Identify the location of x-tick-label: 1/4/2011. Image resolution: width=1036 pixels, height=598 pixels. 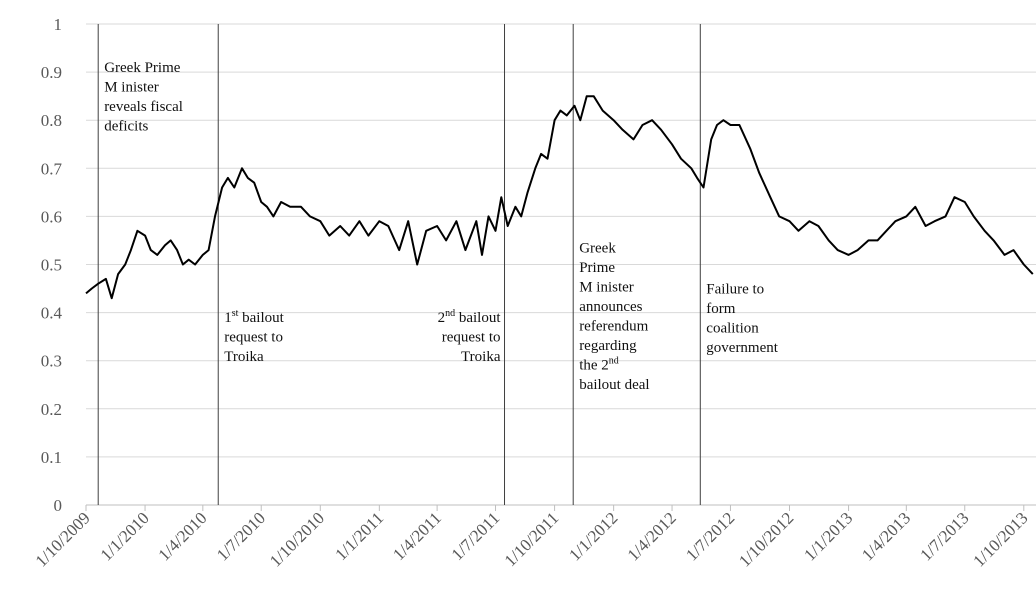
(417, 536).